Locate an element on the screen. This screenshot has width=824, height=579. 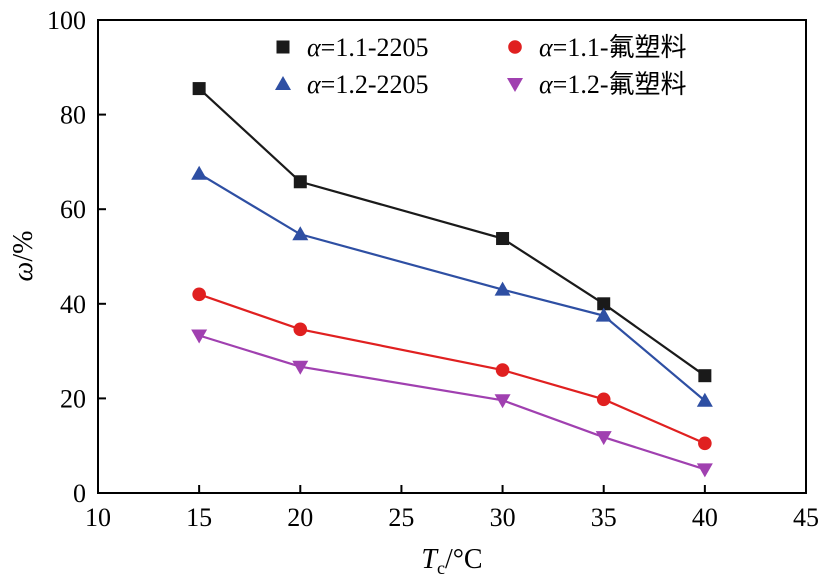
y-tick-label-40: 40 is located at coordinates (73, 304).